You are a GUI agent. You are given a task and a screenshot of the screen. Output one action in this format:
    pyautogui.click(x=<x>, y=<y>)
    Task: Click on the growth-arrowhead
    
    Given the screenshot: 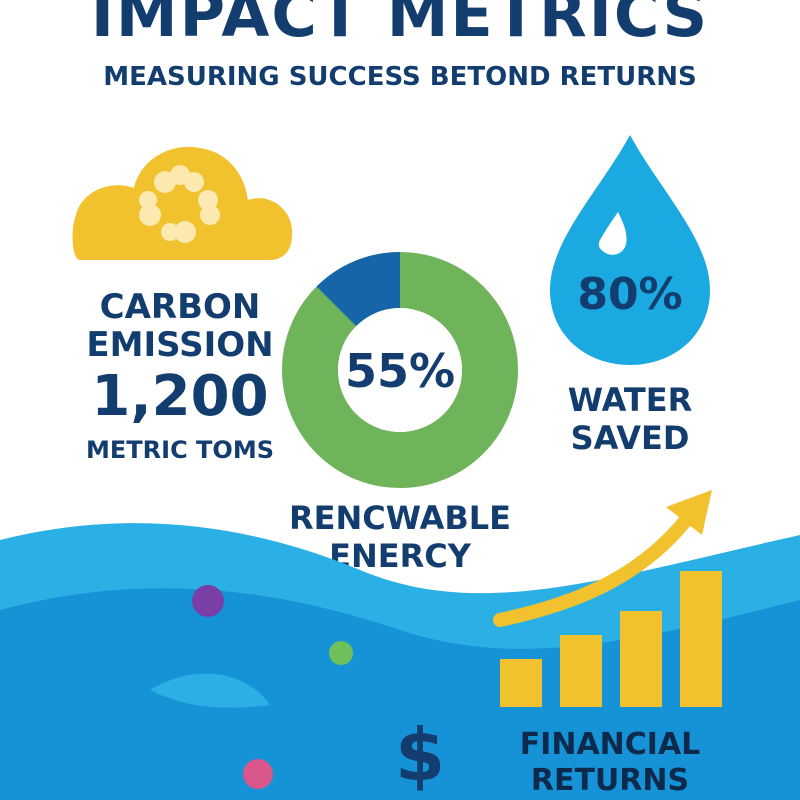 What is the action you would take?
    pyautogui.click(x=689, y=512)
    